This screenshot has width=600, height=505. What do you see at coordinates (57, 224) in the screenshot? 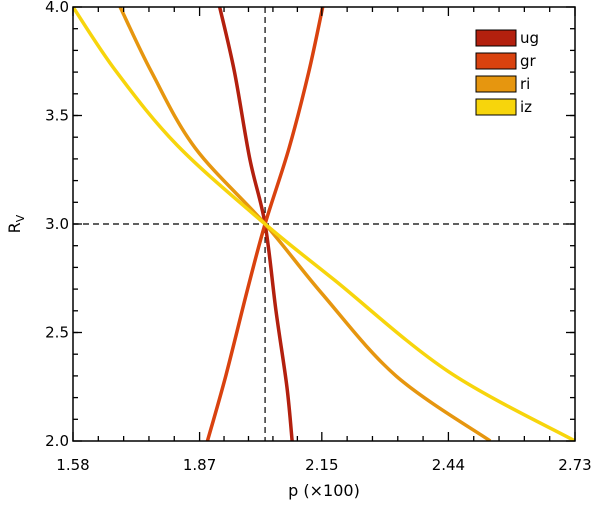
I see `y-tick-label: 3.0` at bounding box center [57, 224].